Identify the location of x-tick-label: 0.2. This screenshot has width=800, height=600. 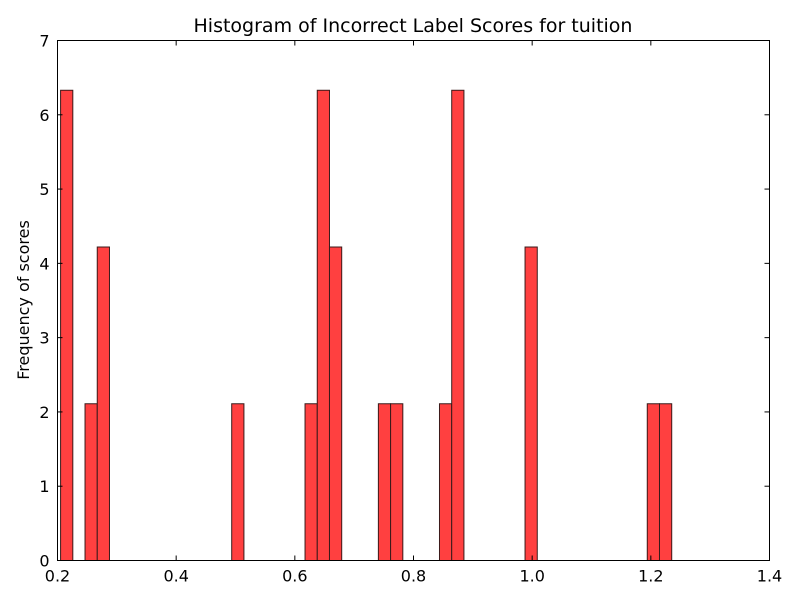
(57, 576).